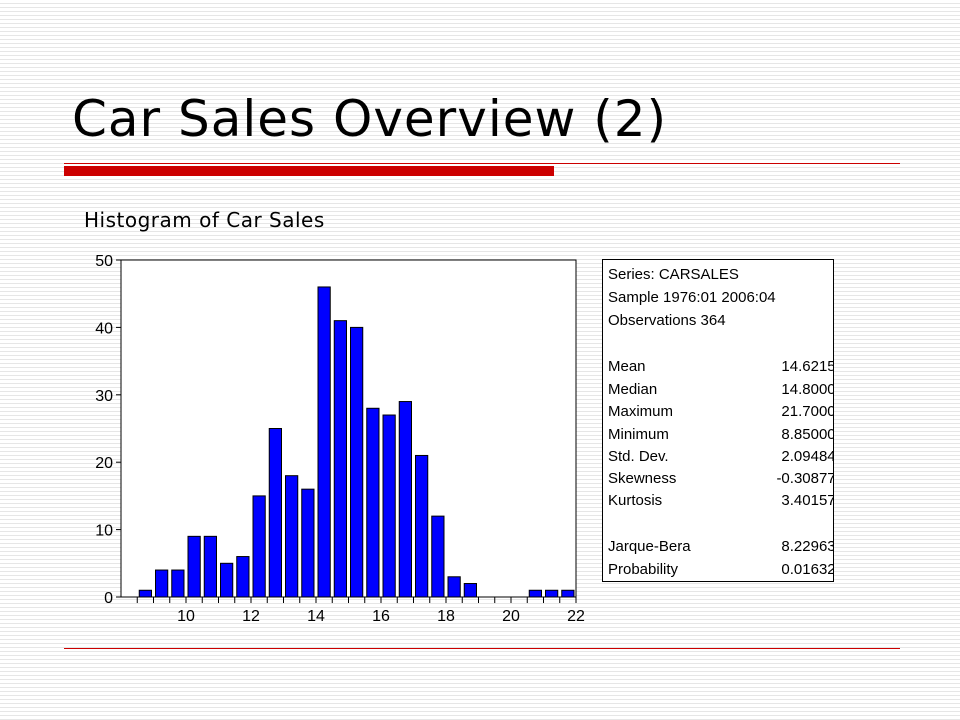 The height and width of the screenshot is (720, 960). Describe the element at coordinates (511, 616) in the screenshot. I see `x-tick-label: 20` at that location.